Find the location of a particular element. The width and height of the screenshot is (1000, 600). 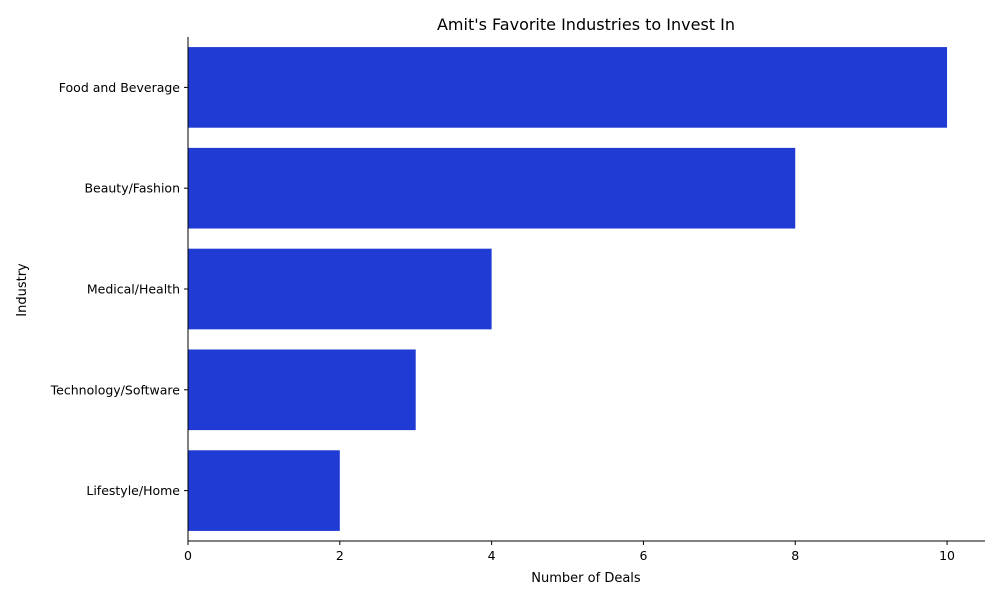

y-tick-label-0: Food and Beverage is located at coordinates (120, 87).